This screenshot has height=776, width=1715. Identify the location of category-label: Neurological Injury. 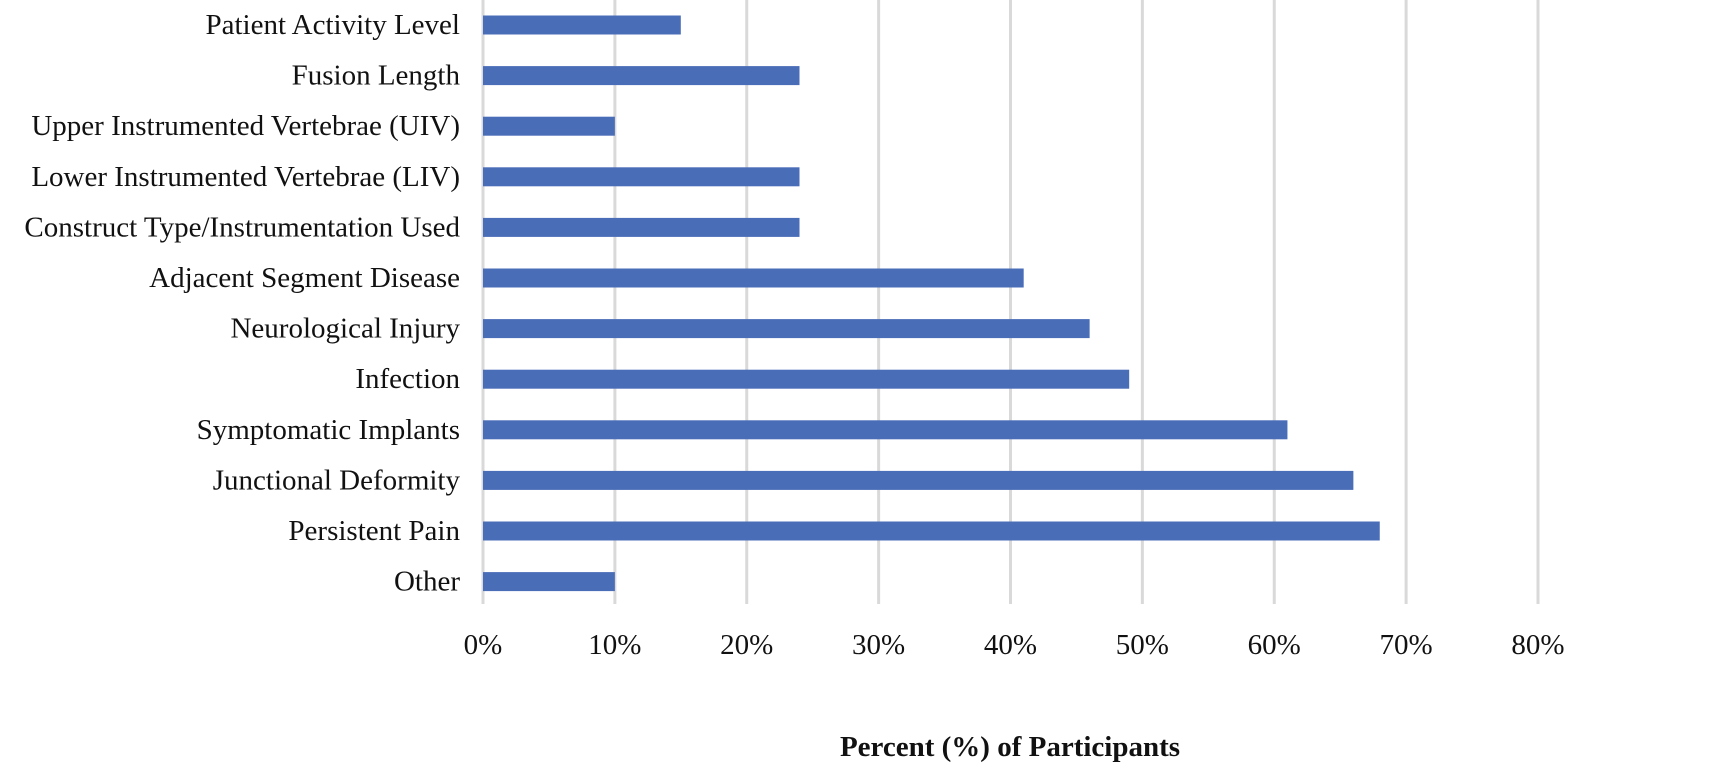
(345, 329).